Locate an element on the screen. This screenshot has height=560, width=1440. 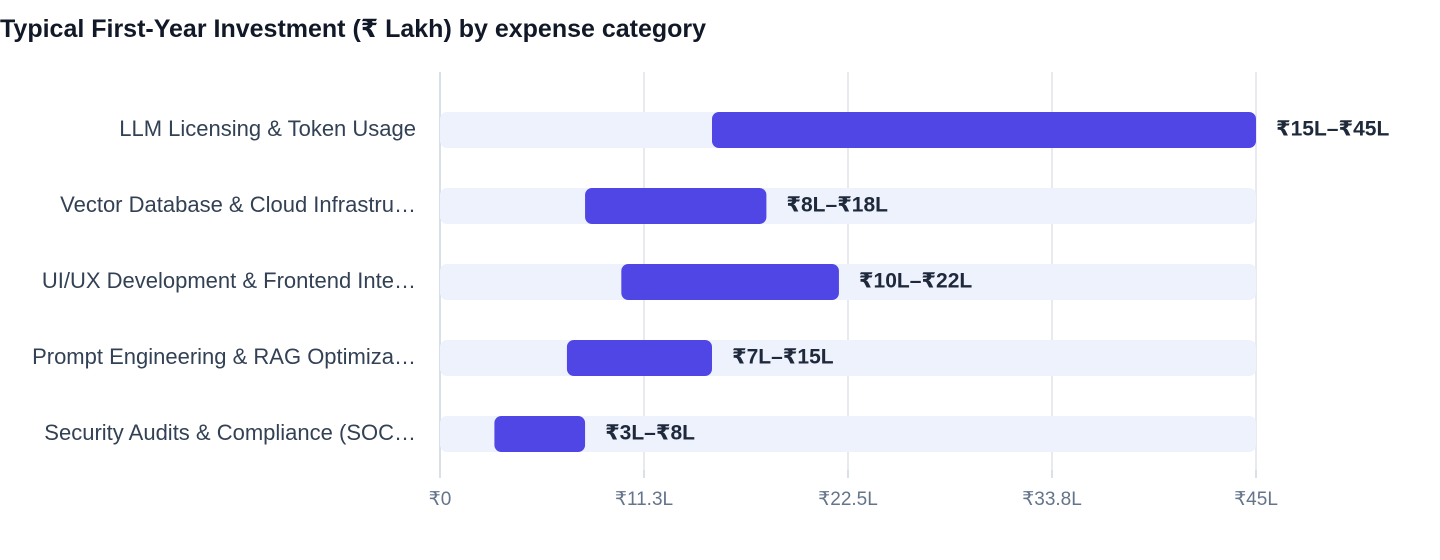
value-label: ₹3L–₹8L is located at coordinates (650, 433).